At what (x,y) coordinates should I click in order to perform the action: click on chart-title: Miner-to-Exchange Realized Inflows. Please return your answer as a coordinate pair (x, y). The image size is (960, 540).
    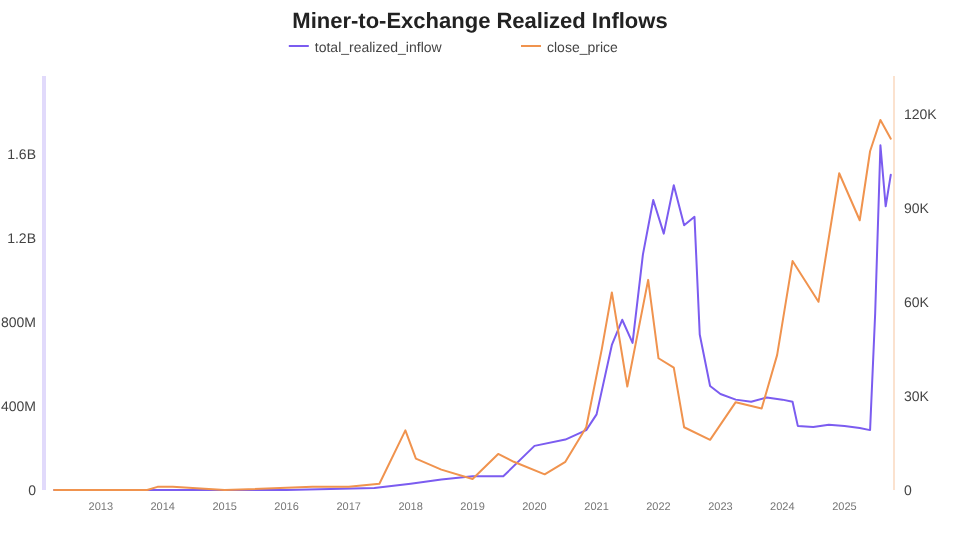
    Looking at the image, I should click on (480, 22).